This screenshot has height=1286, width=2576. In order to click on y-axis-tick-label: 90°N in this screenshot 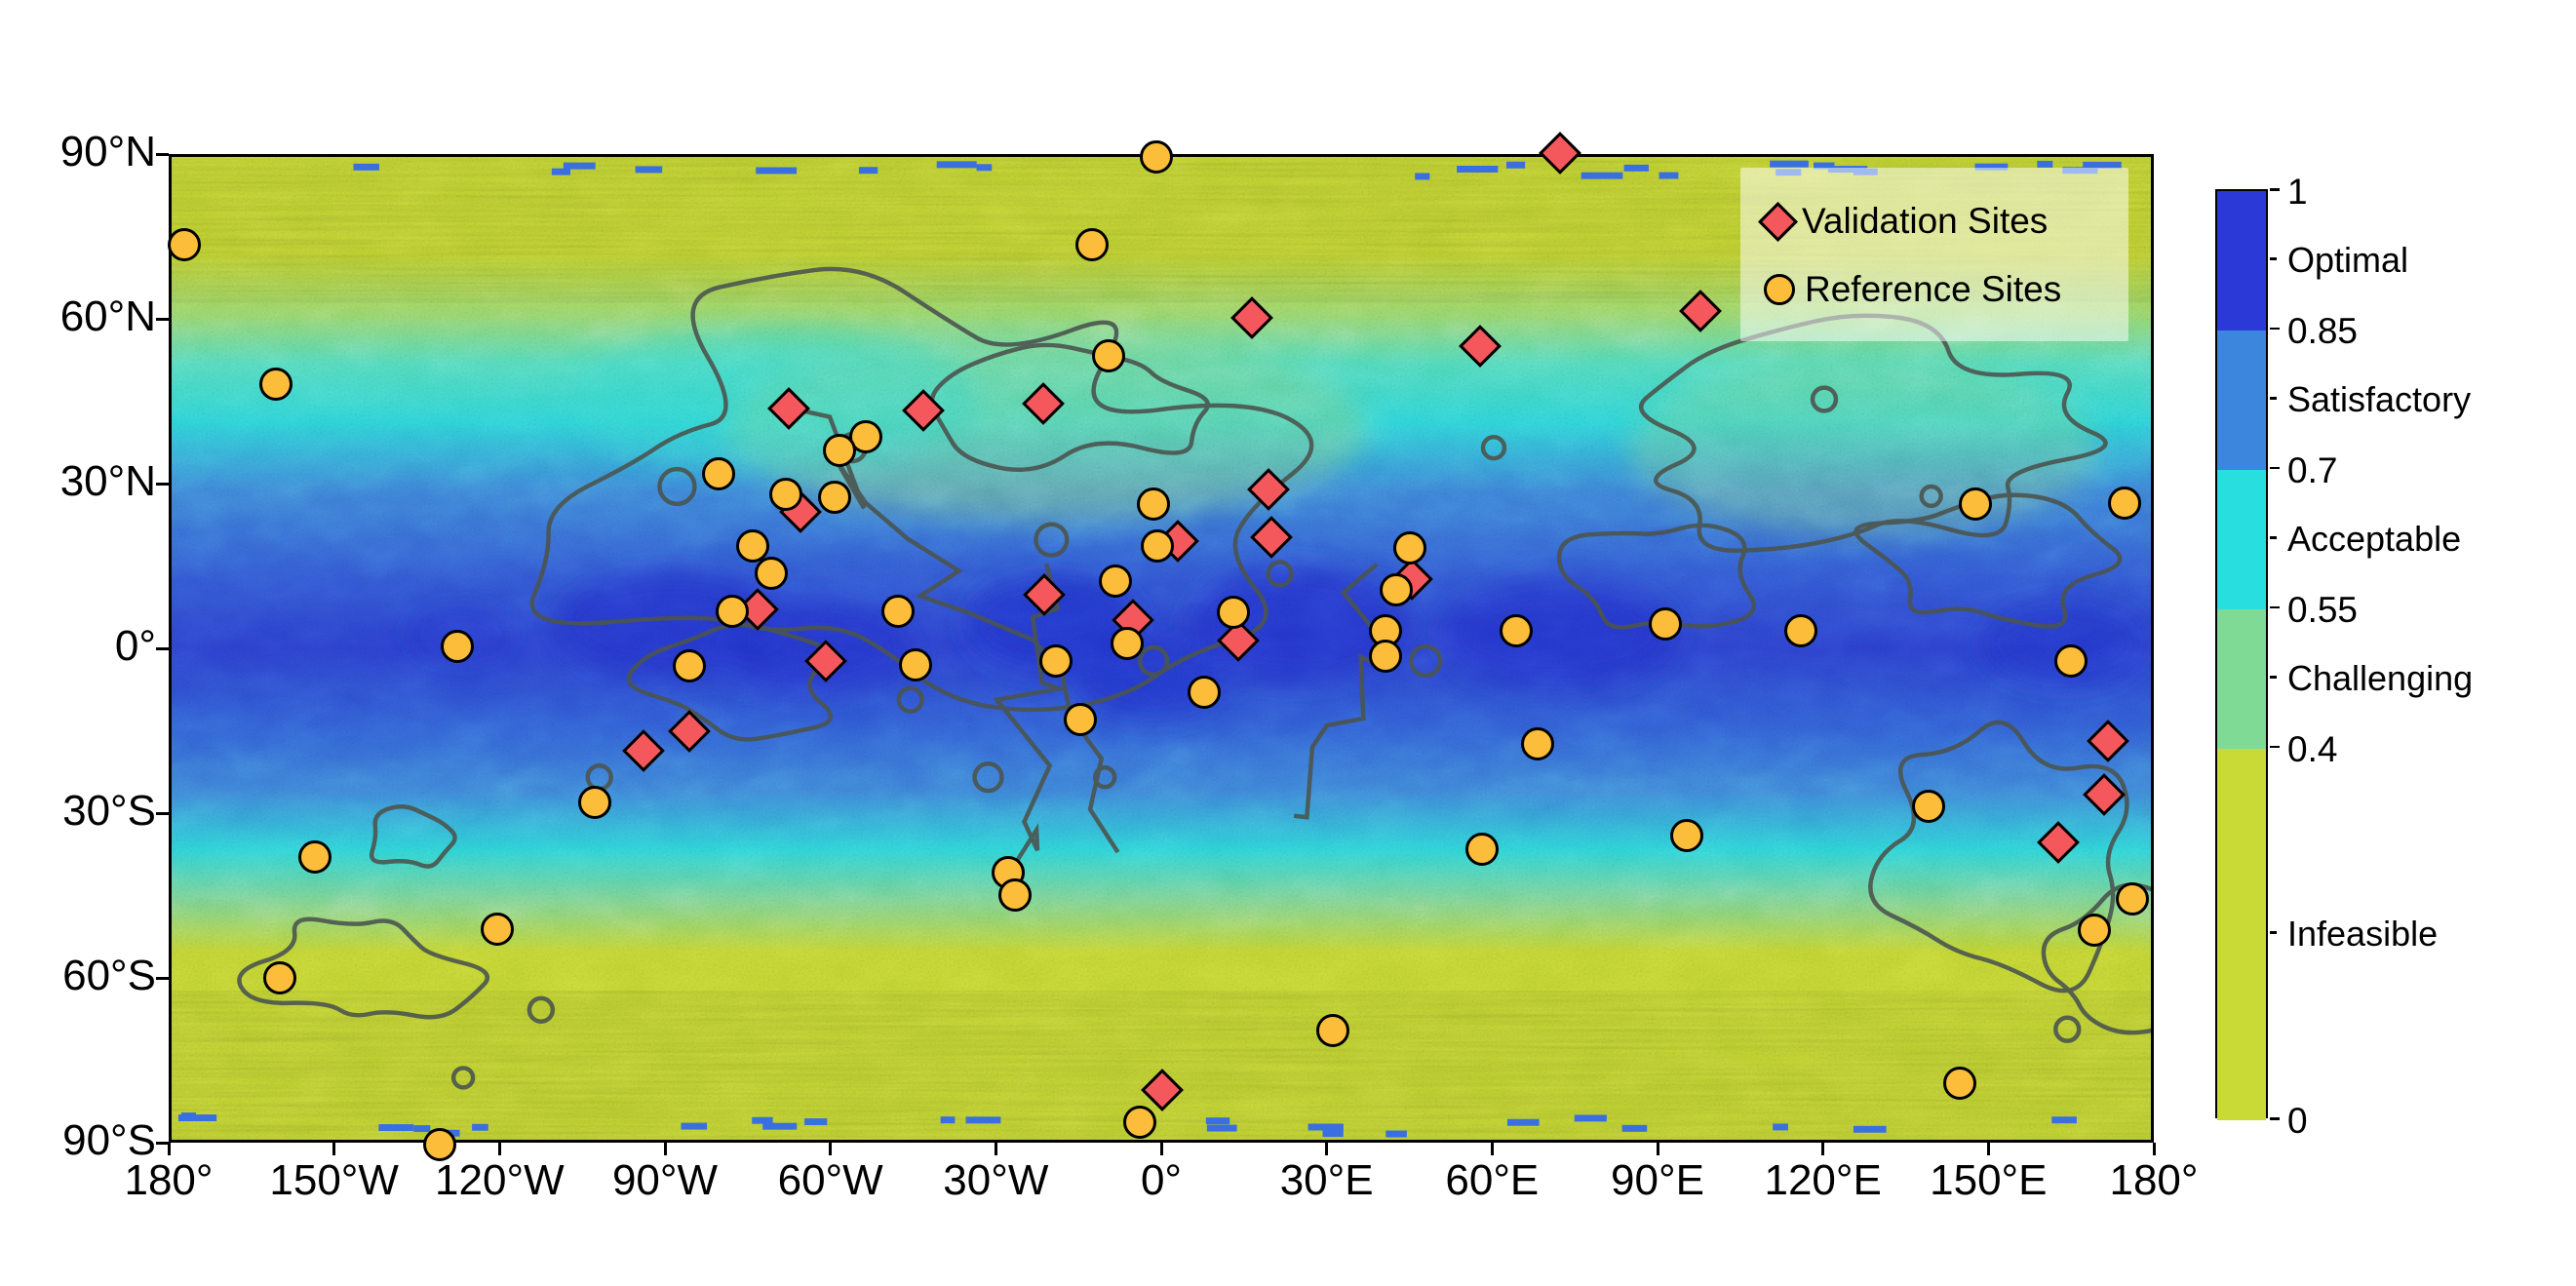, I will do `click(107, 151)`.